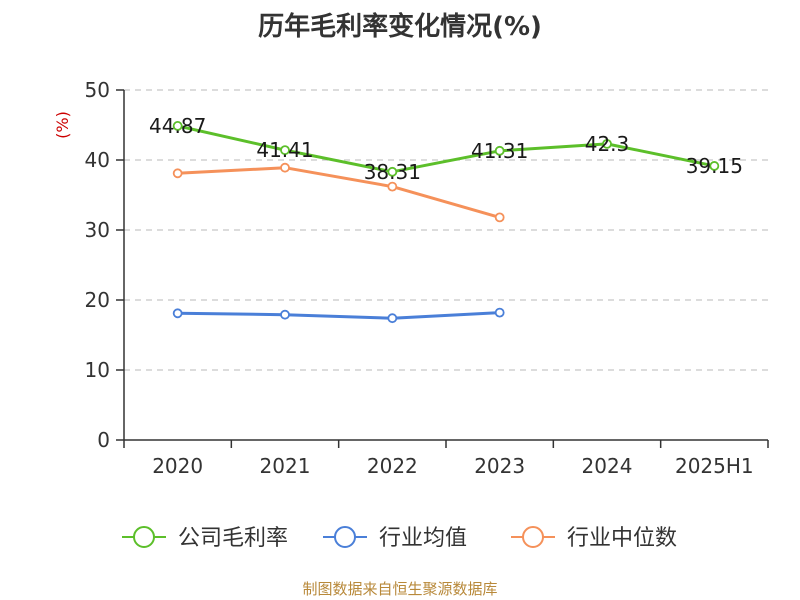 The image size is (800, 600). I want to click on data-label: 42.3, so click(607, 144).